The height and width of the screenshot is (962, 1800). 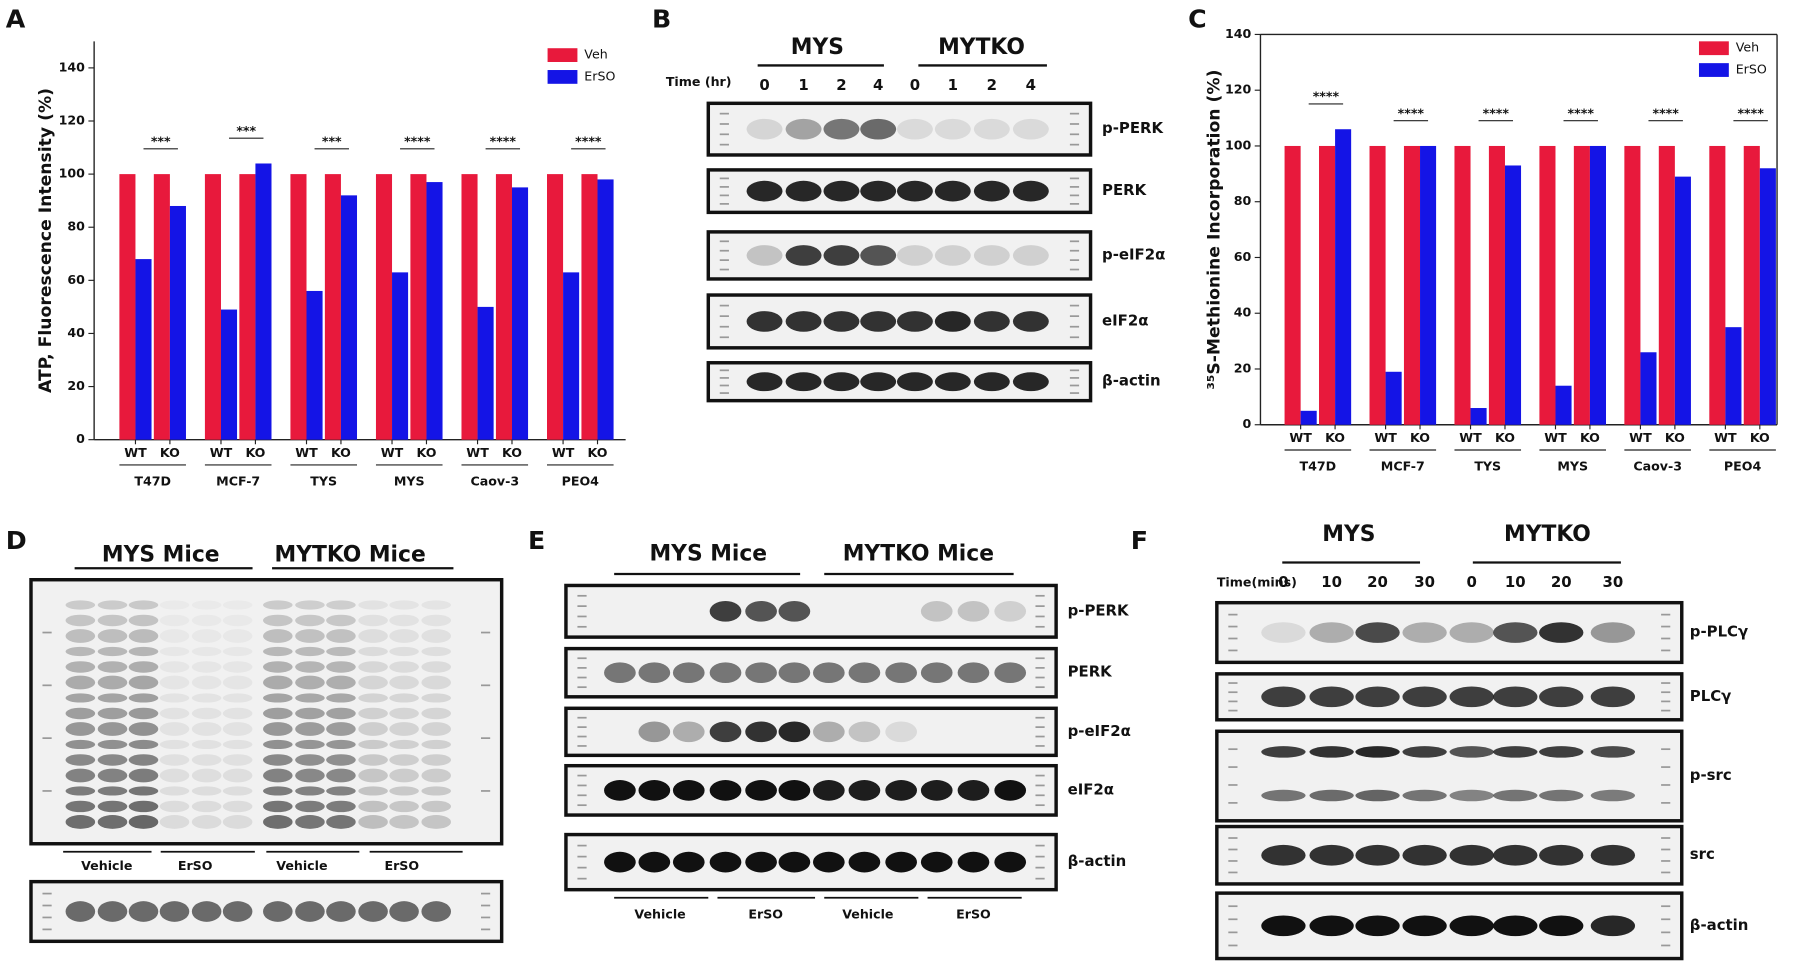 What do you see at coordinates (1090, 672) in the screenshot?
I see `row-label: PERK` at bounding box center [1090, 672].